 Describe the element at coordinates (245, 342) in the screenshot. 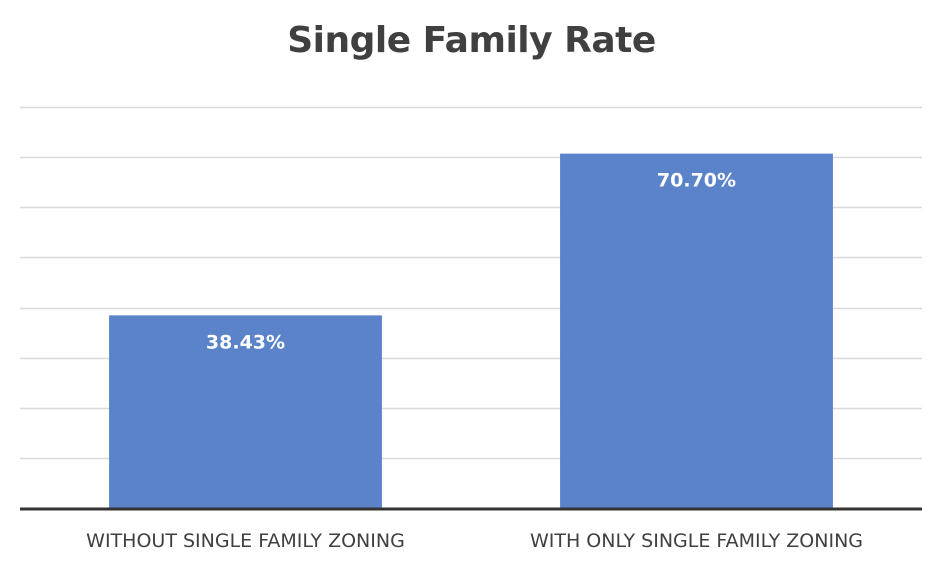

I see `data-label: 38.43%` at that location.